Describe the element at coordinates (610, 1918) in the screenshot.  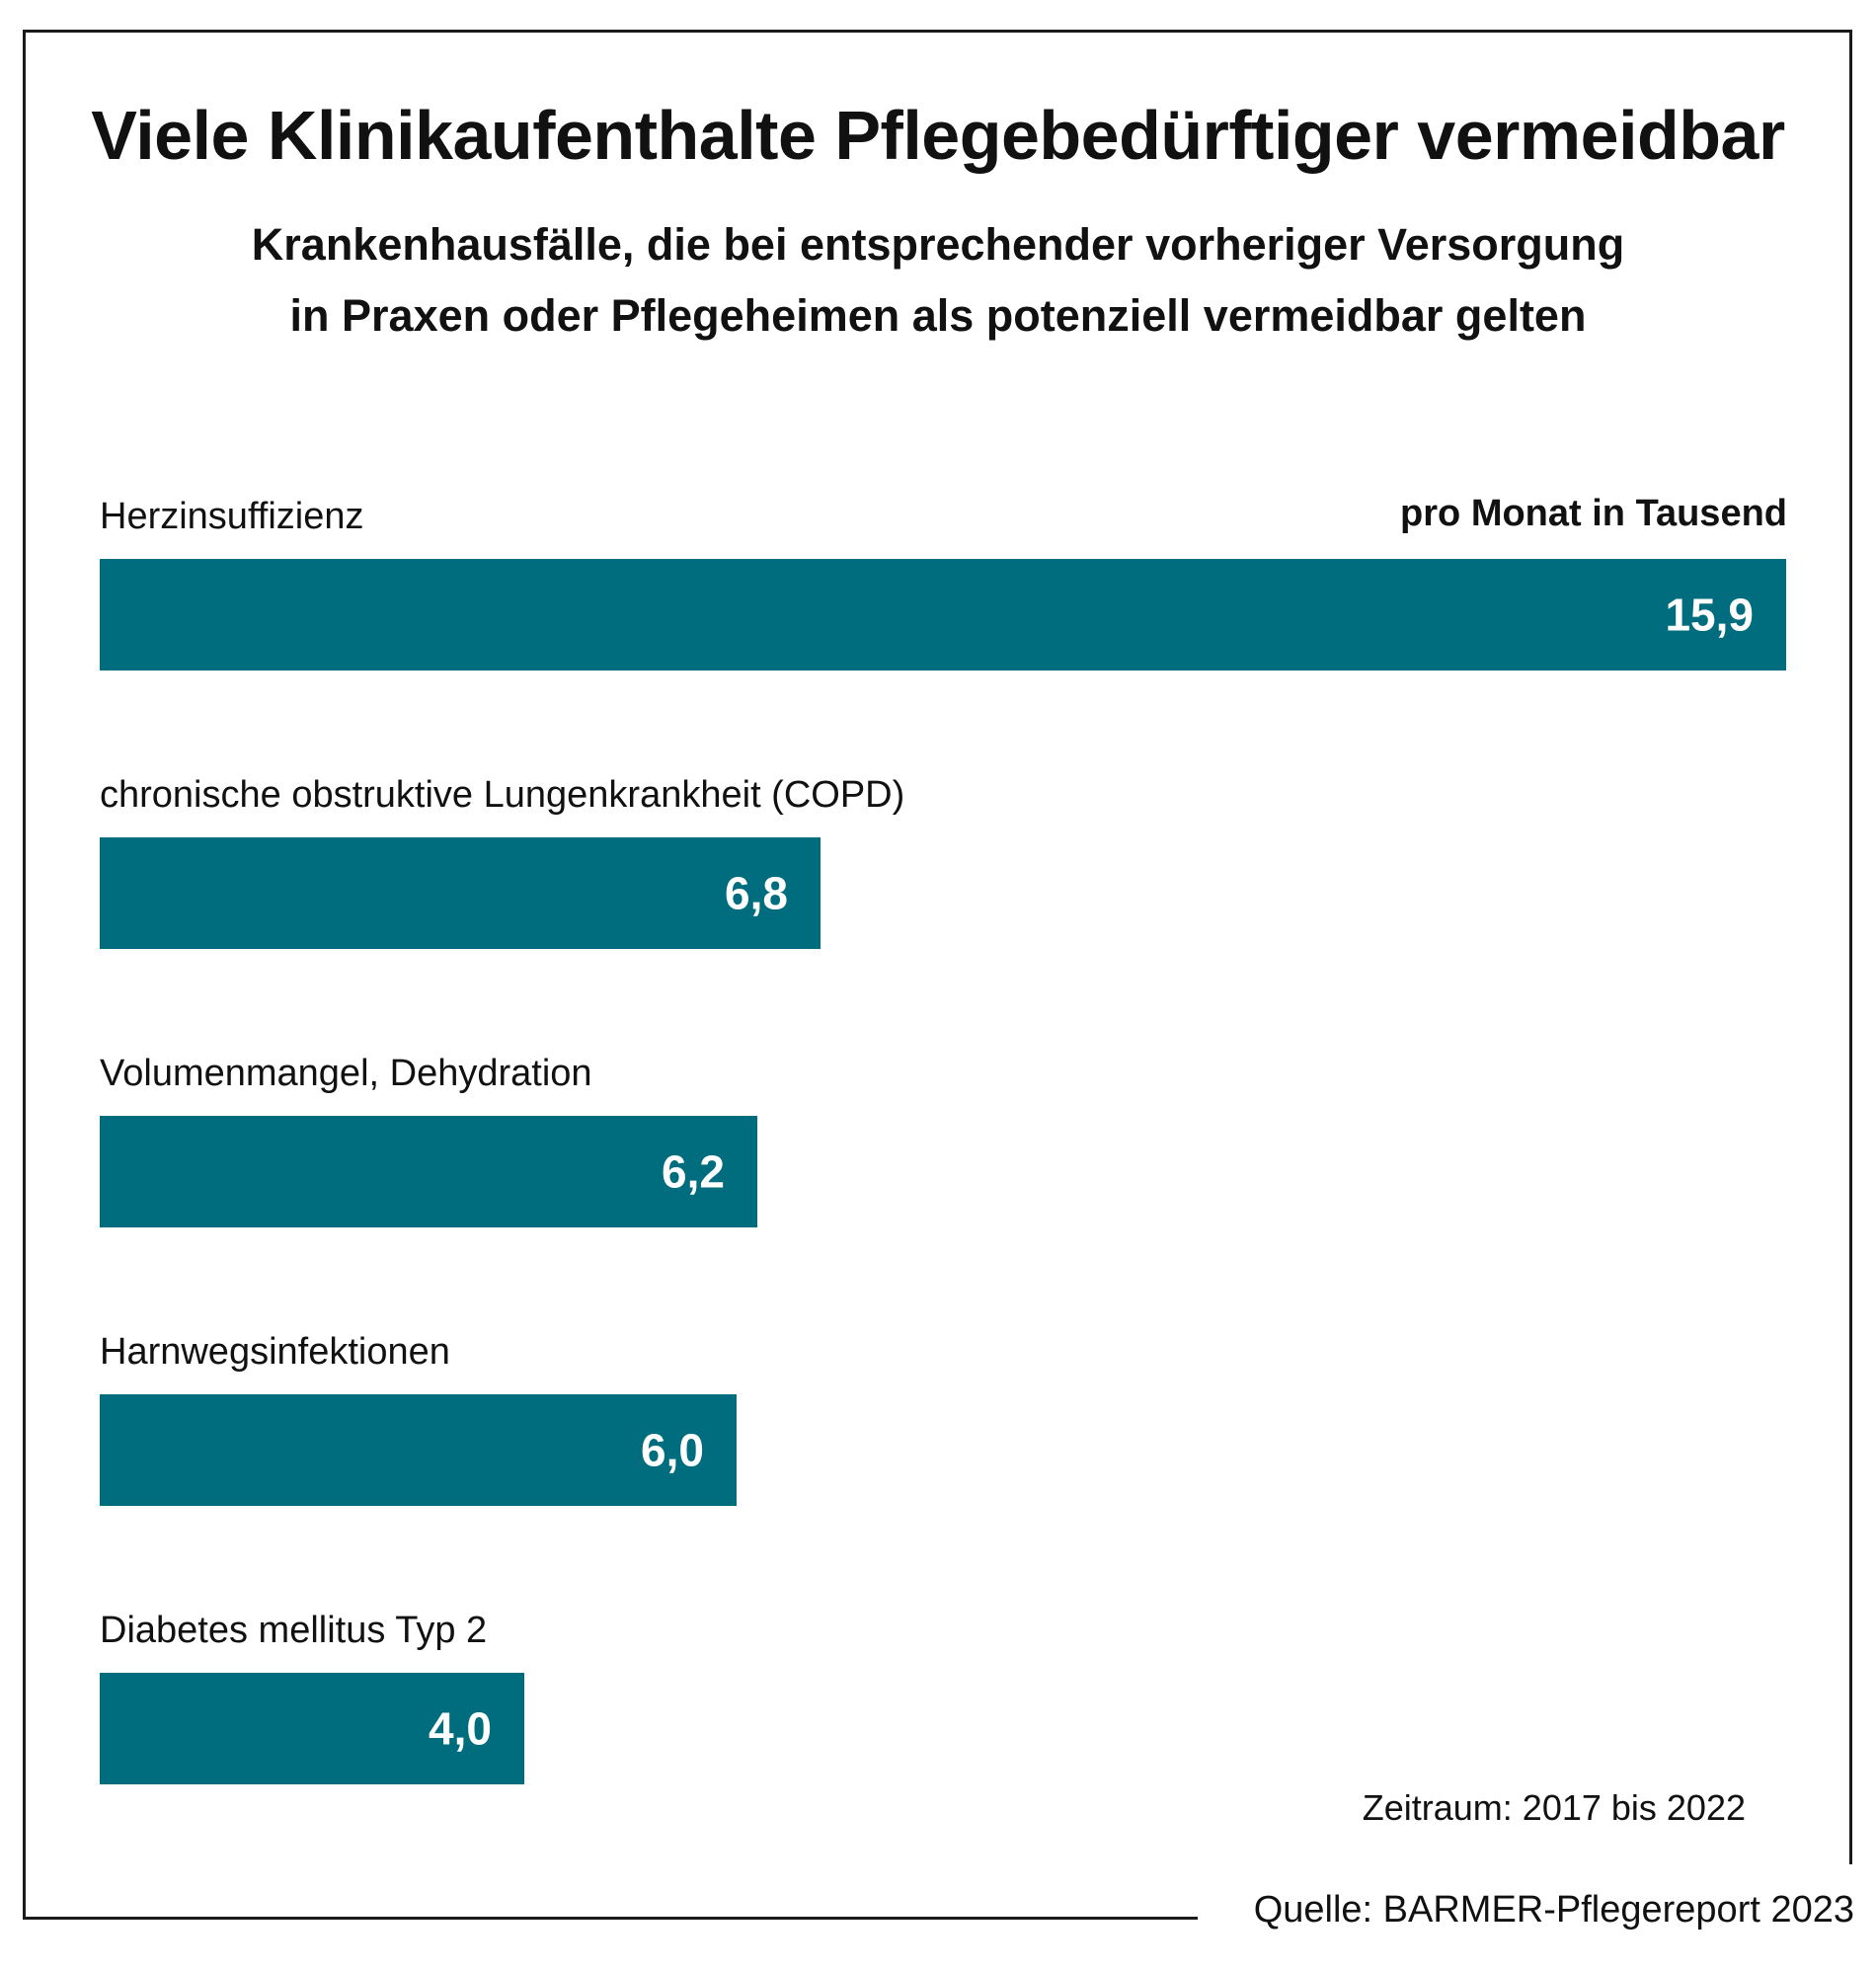
I see `frame-bottom-border` at that location.